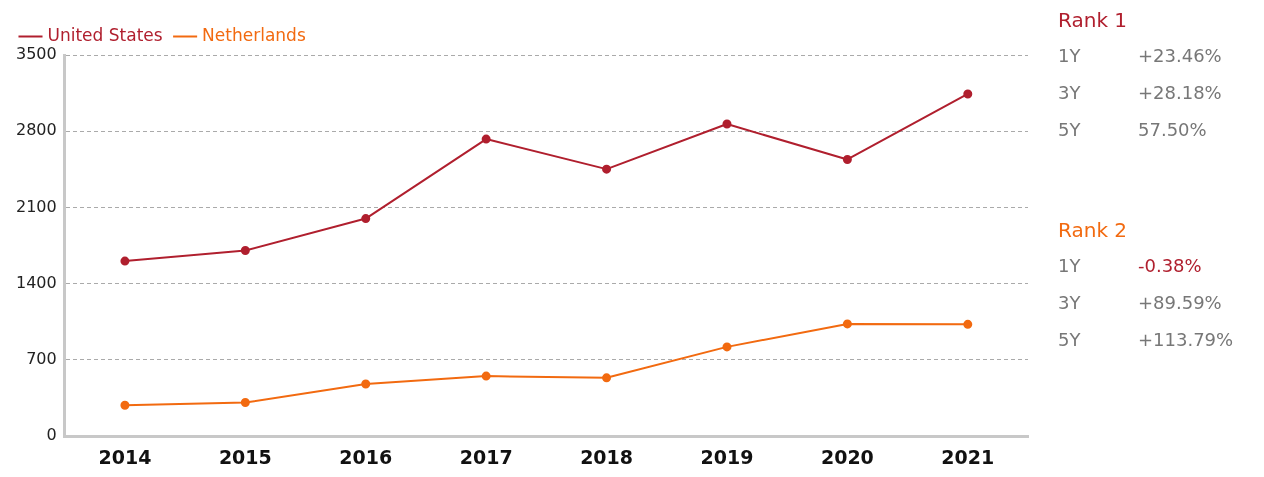 The height and width of the screenshot is (477, 1264). What do you see at coordinates (1180, 93) in the screenshot?
I see `text: +28.18%` at bounding box center [1180, 93].